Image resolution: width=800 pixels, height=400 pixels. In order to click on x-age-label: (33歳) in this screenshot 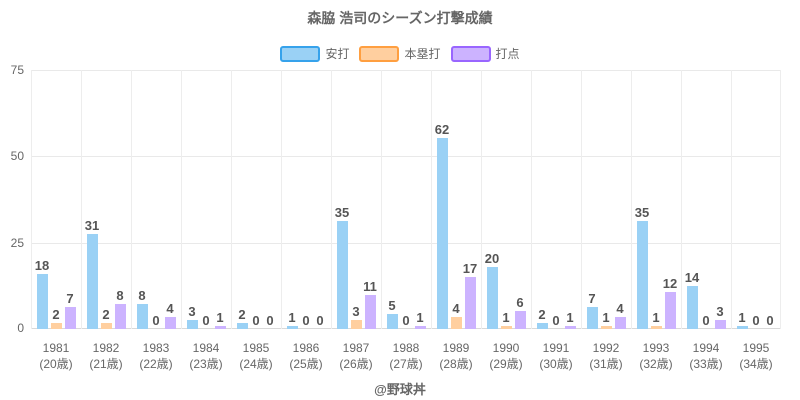, I will do `click(706, 364)`.